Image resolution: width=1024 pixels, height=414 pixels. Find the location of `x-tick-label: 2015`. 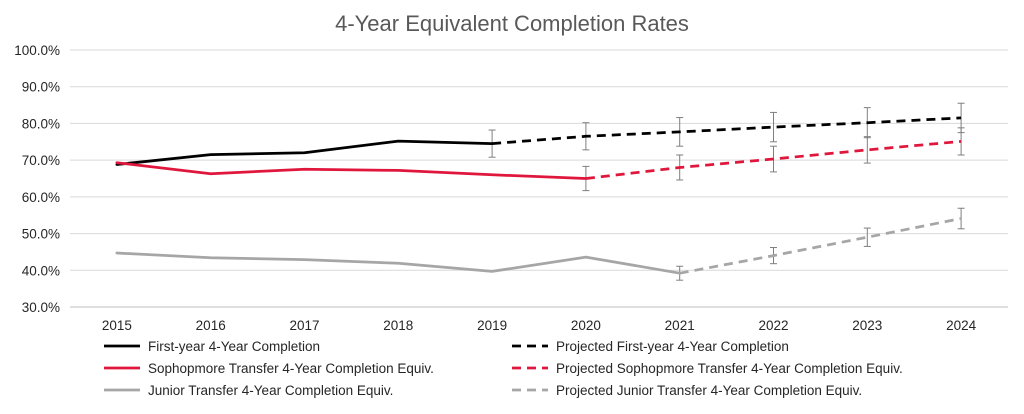

x-tick-label: 2015 is located at coordinates (117, 325).